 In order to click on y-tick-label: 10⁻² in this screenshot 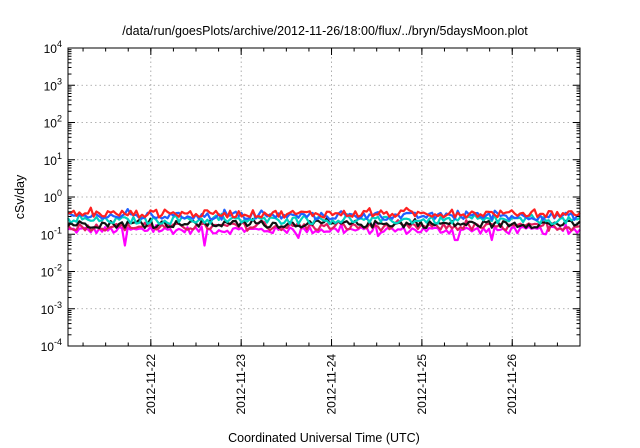, I will do `click(51, 271)`.